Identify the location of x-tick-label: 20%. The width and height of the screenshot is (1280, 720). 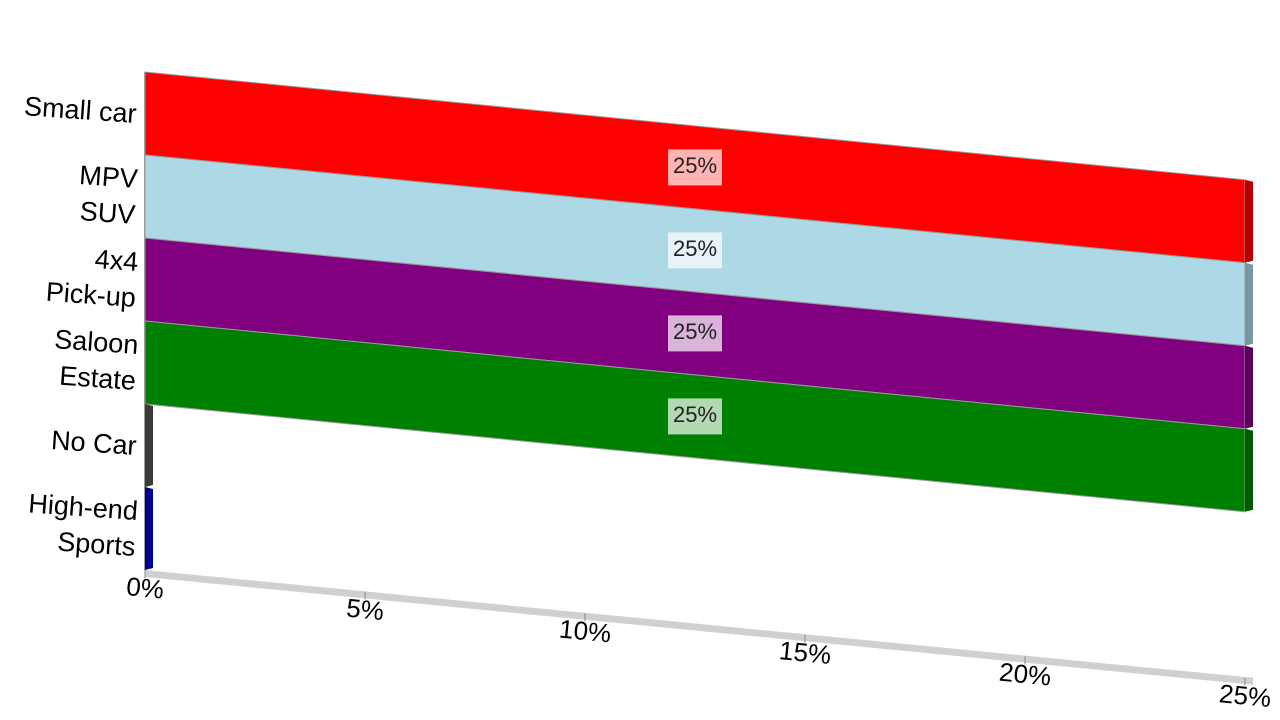
(1025, 674).